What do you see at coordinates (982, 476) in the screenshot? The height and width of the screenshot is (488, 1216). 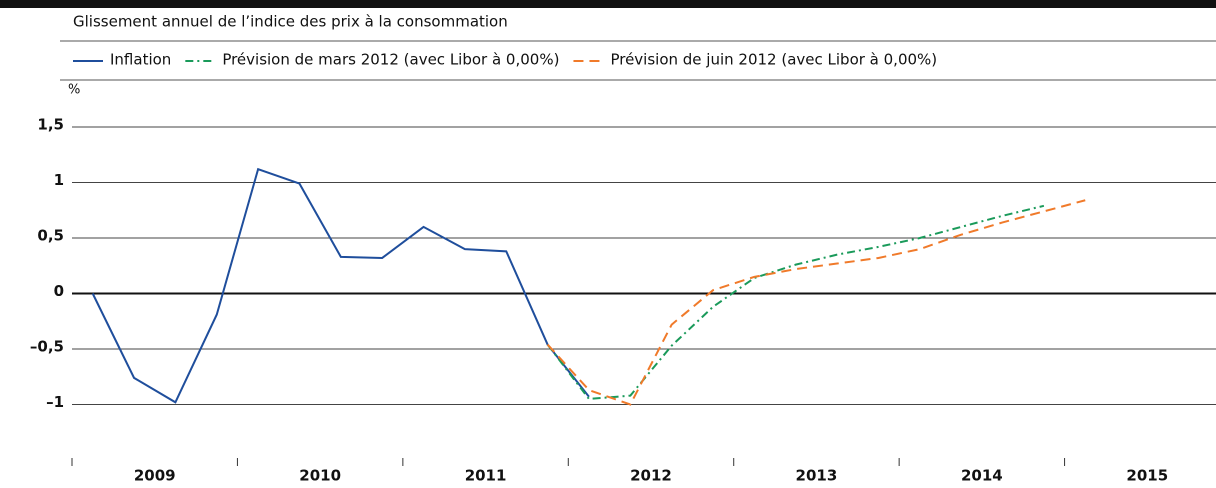 I see `x-tick-label: 2014` at bounding box center [982, 476].